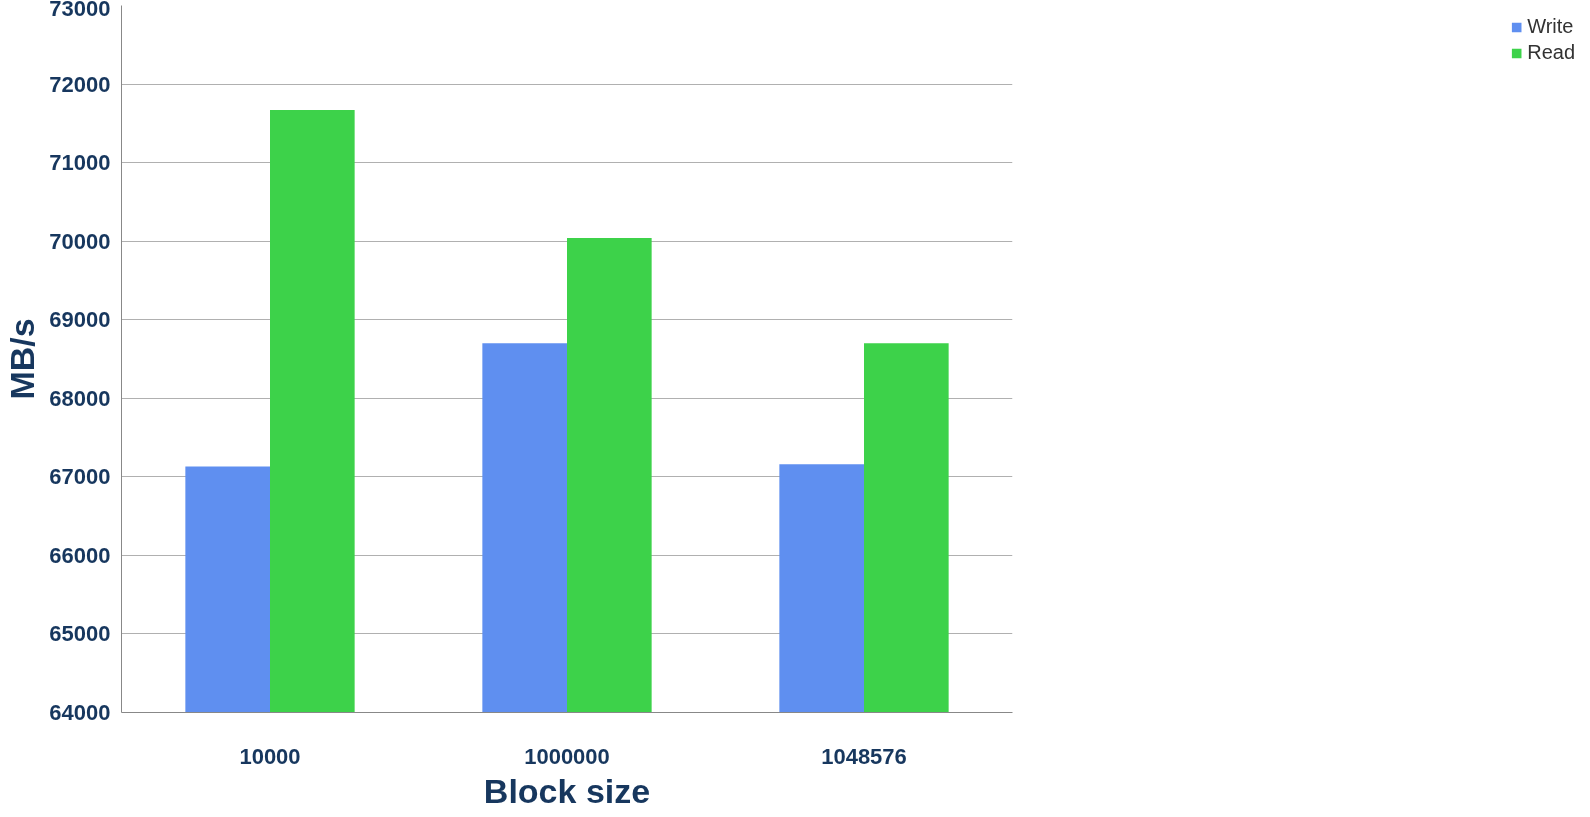  Describe the element at coordinates (80, 241) in the screenshot. I see `y-tick-label: 70000` at that location.